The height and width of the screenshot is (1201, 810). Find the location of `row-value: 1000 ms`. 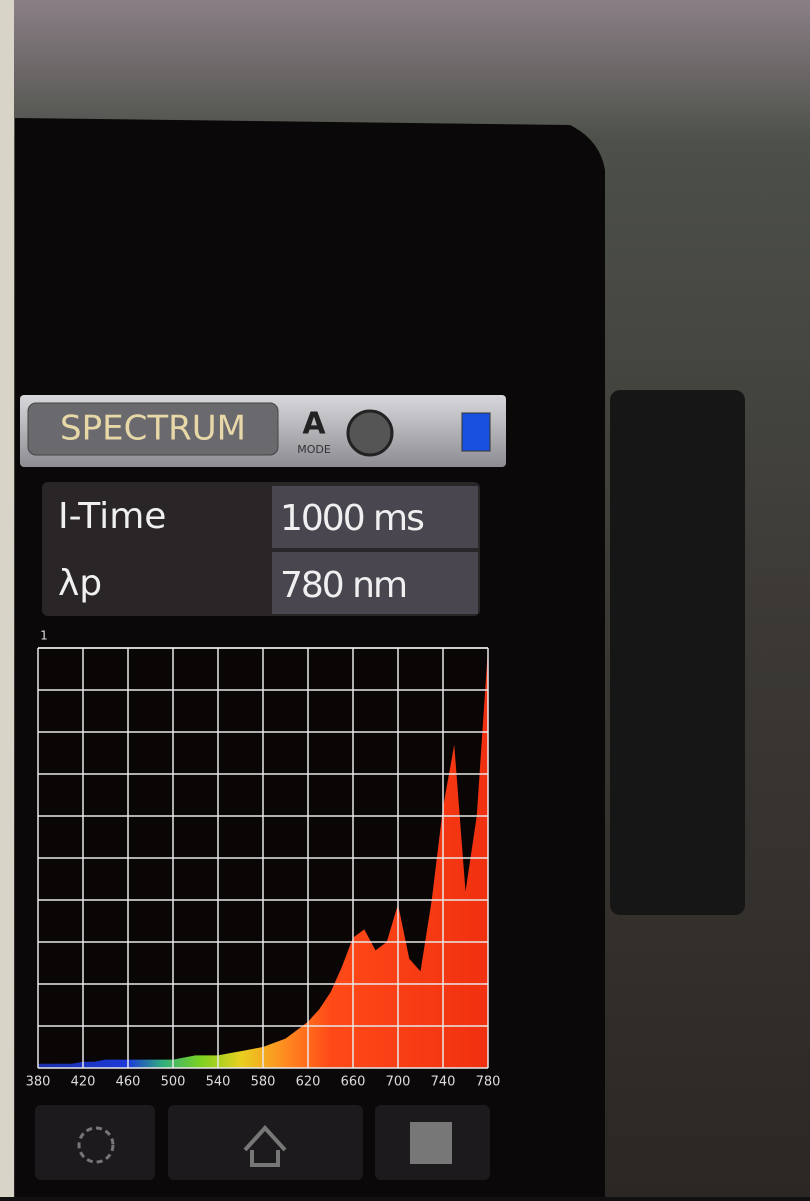

row-value: 1000 ms is located at coordinates (351, 518).